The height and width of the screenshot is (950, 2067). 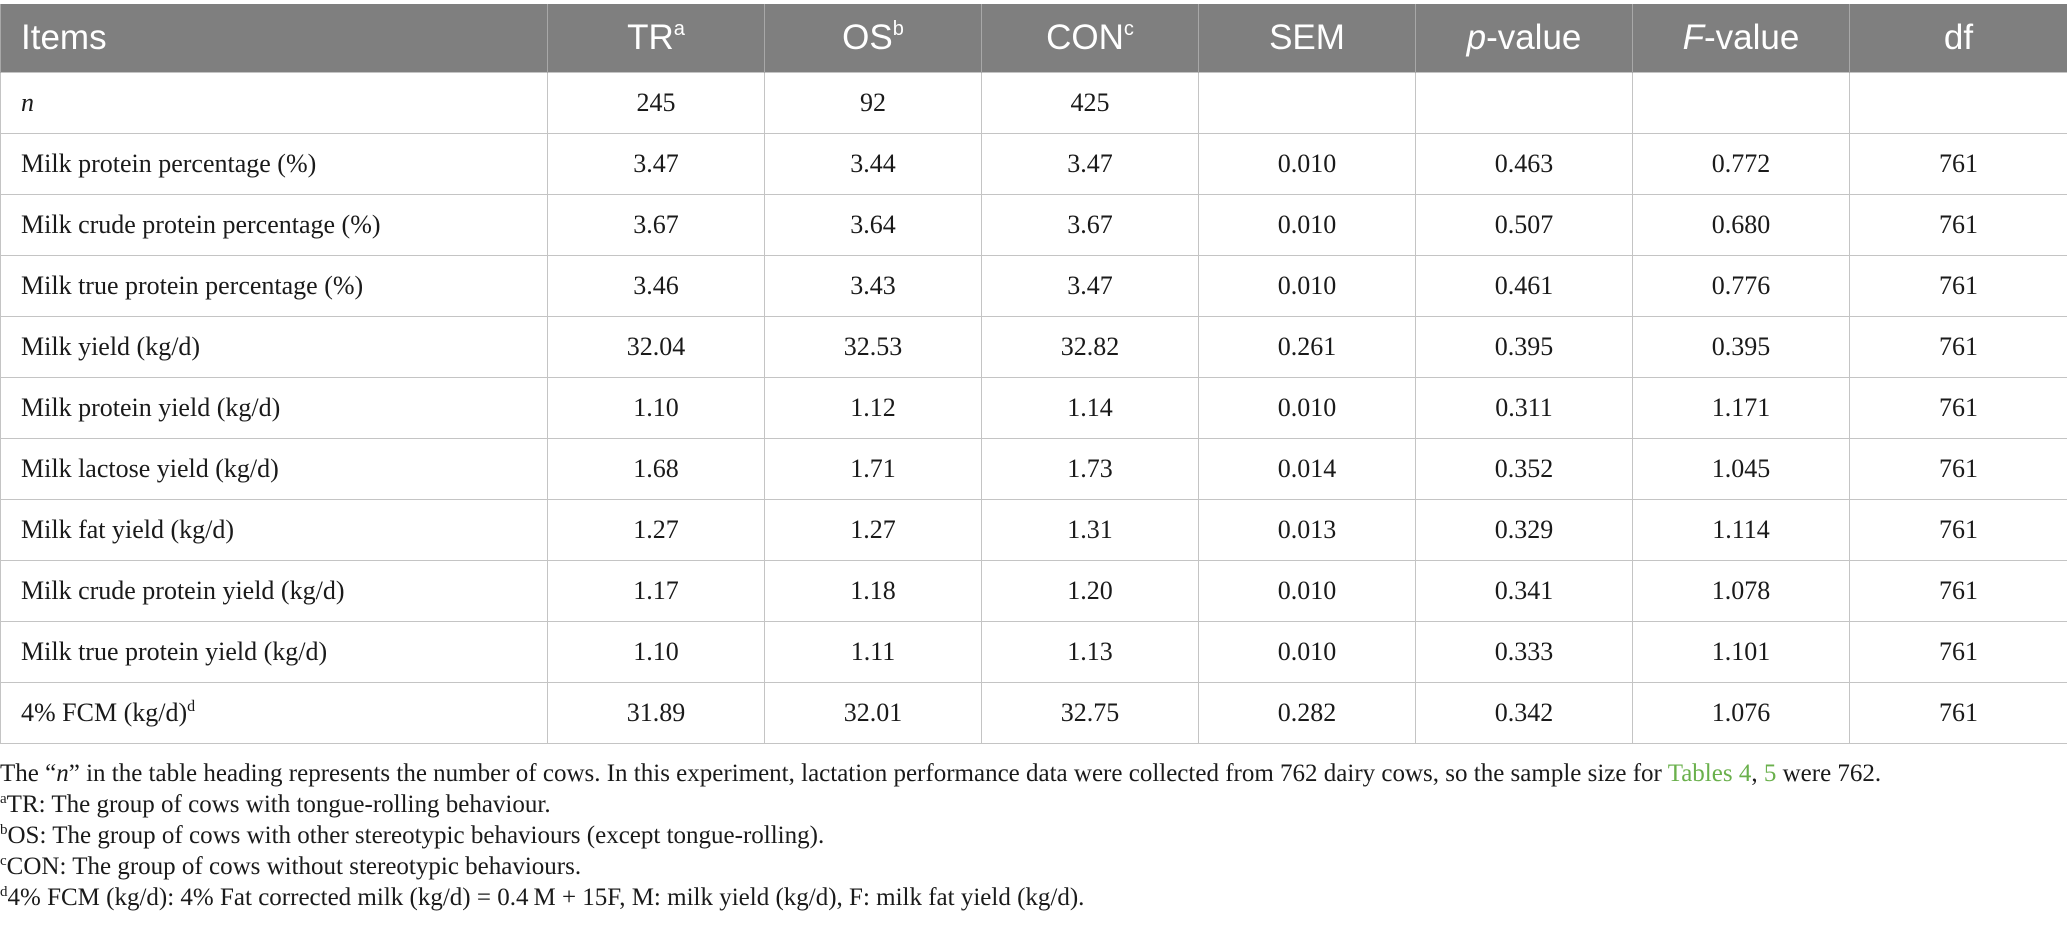 What do you see at coordinates (656, 713) in the screenshot?
I see `table-cell: 31.89` at bounding box center [656, 713].